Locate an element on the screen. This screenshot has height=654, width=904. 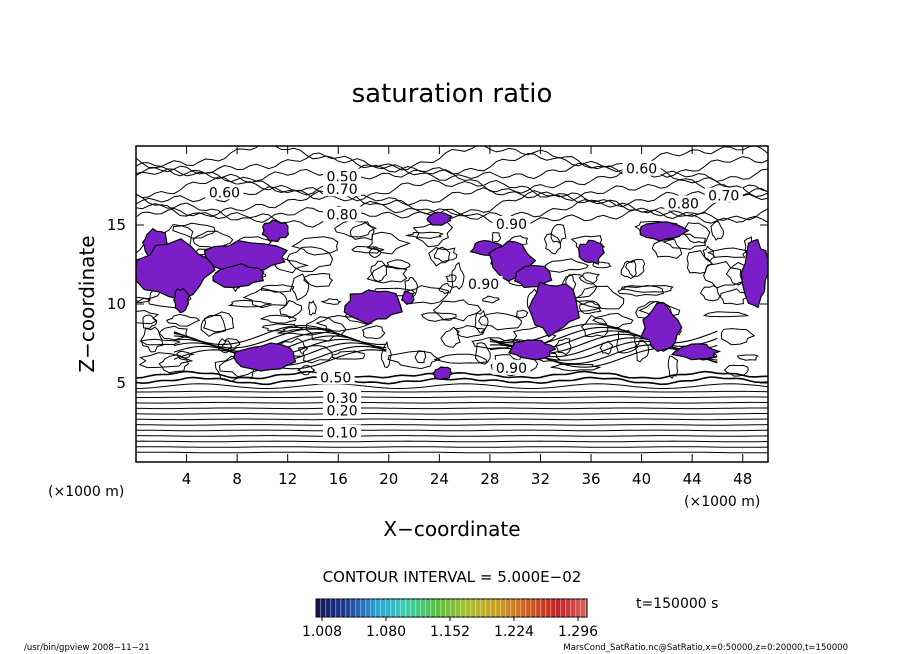
y-tick-label: 5 is located at coordinates (121, 383).